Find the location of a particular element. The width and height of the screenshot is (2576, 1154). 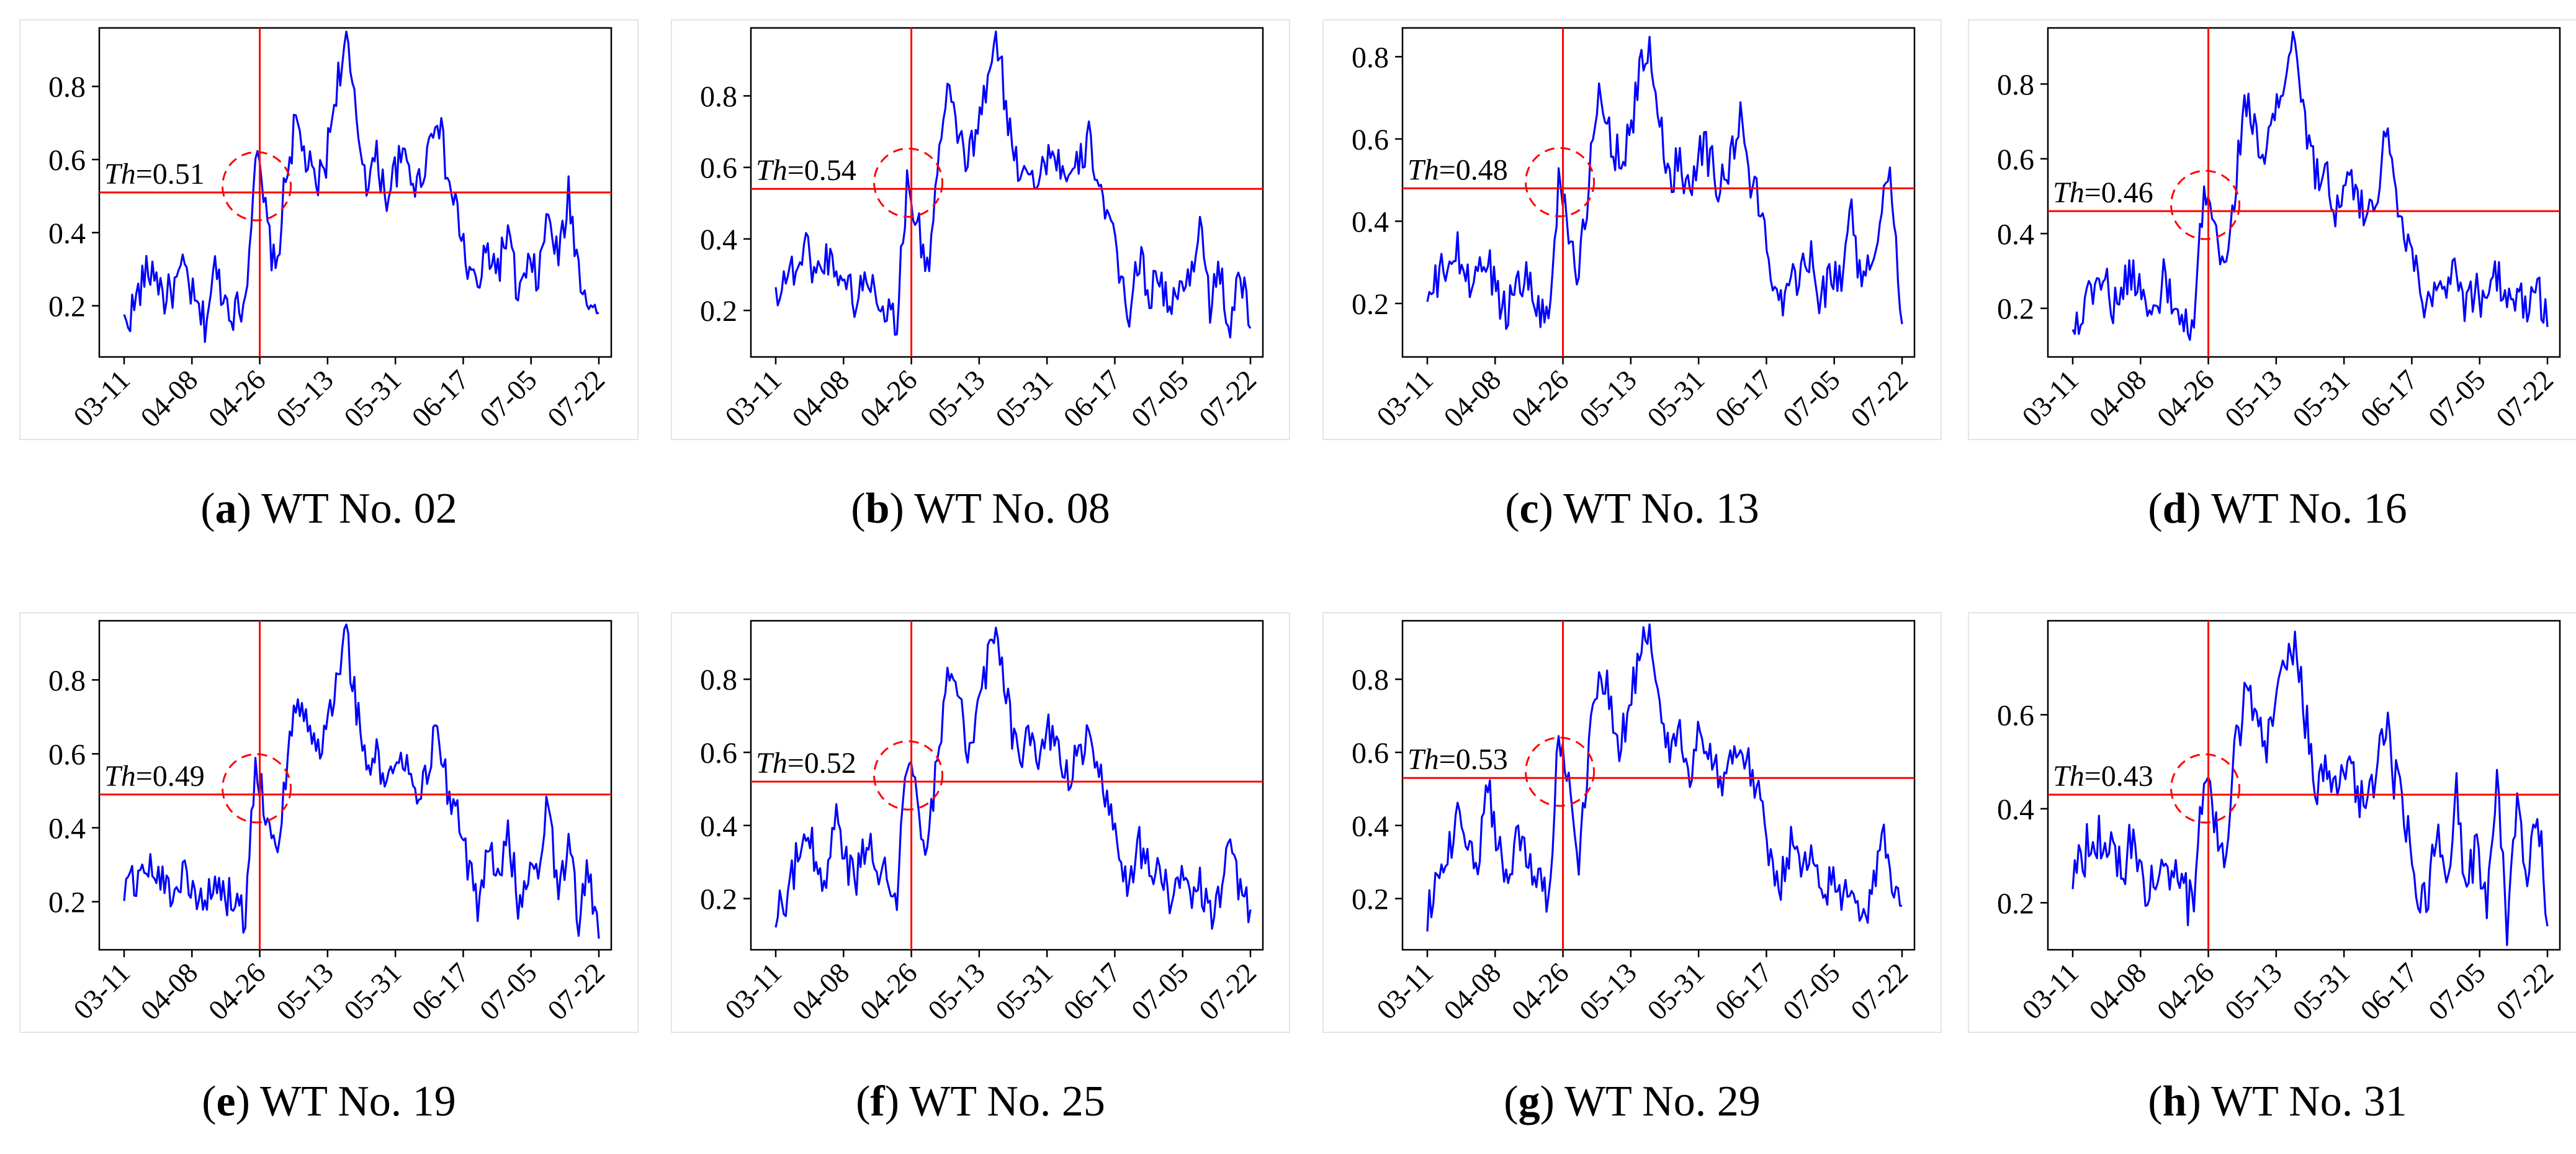

threshold-value: =0.49 is located at coordinates (170, 776).